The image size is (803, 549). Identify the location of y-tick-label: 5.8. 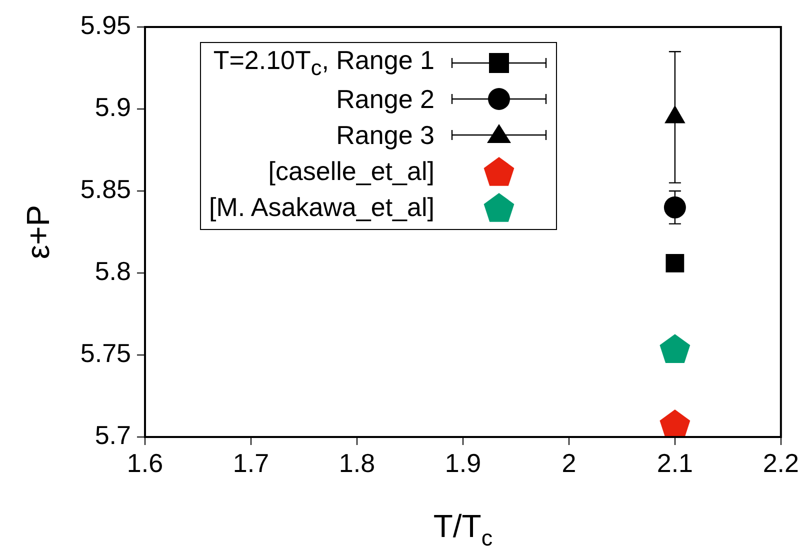
(112, 271).